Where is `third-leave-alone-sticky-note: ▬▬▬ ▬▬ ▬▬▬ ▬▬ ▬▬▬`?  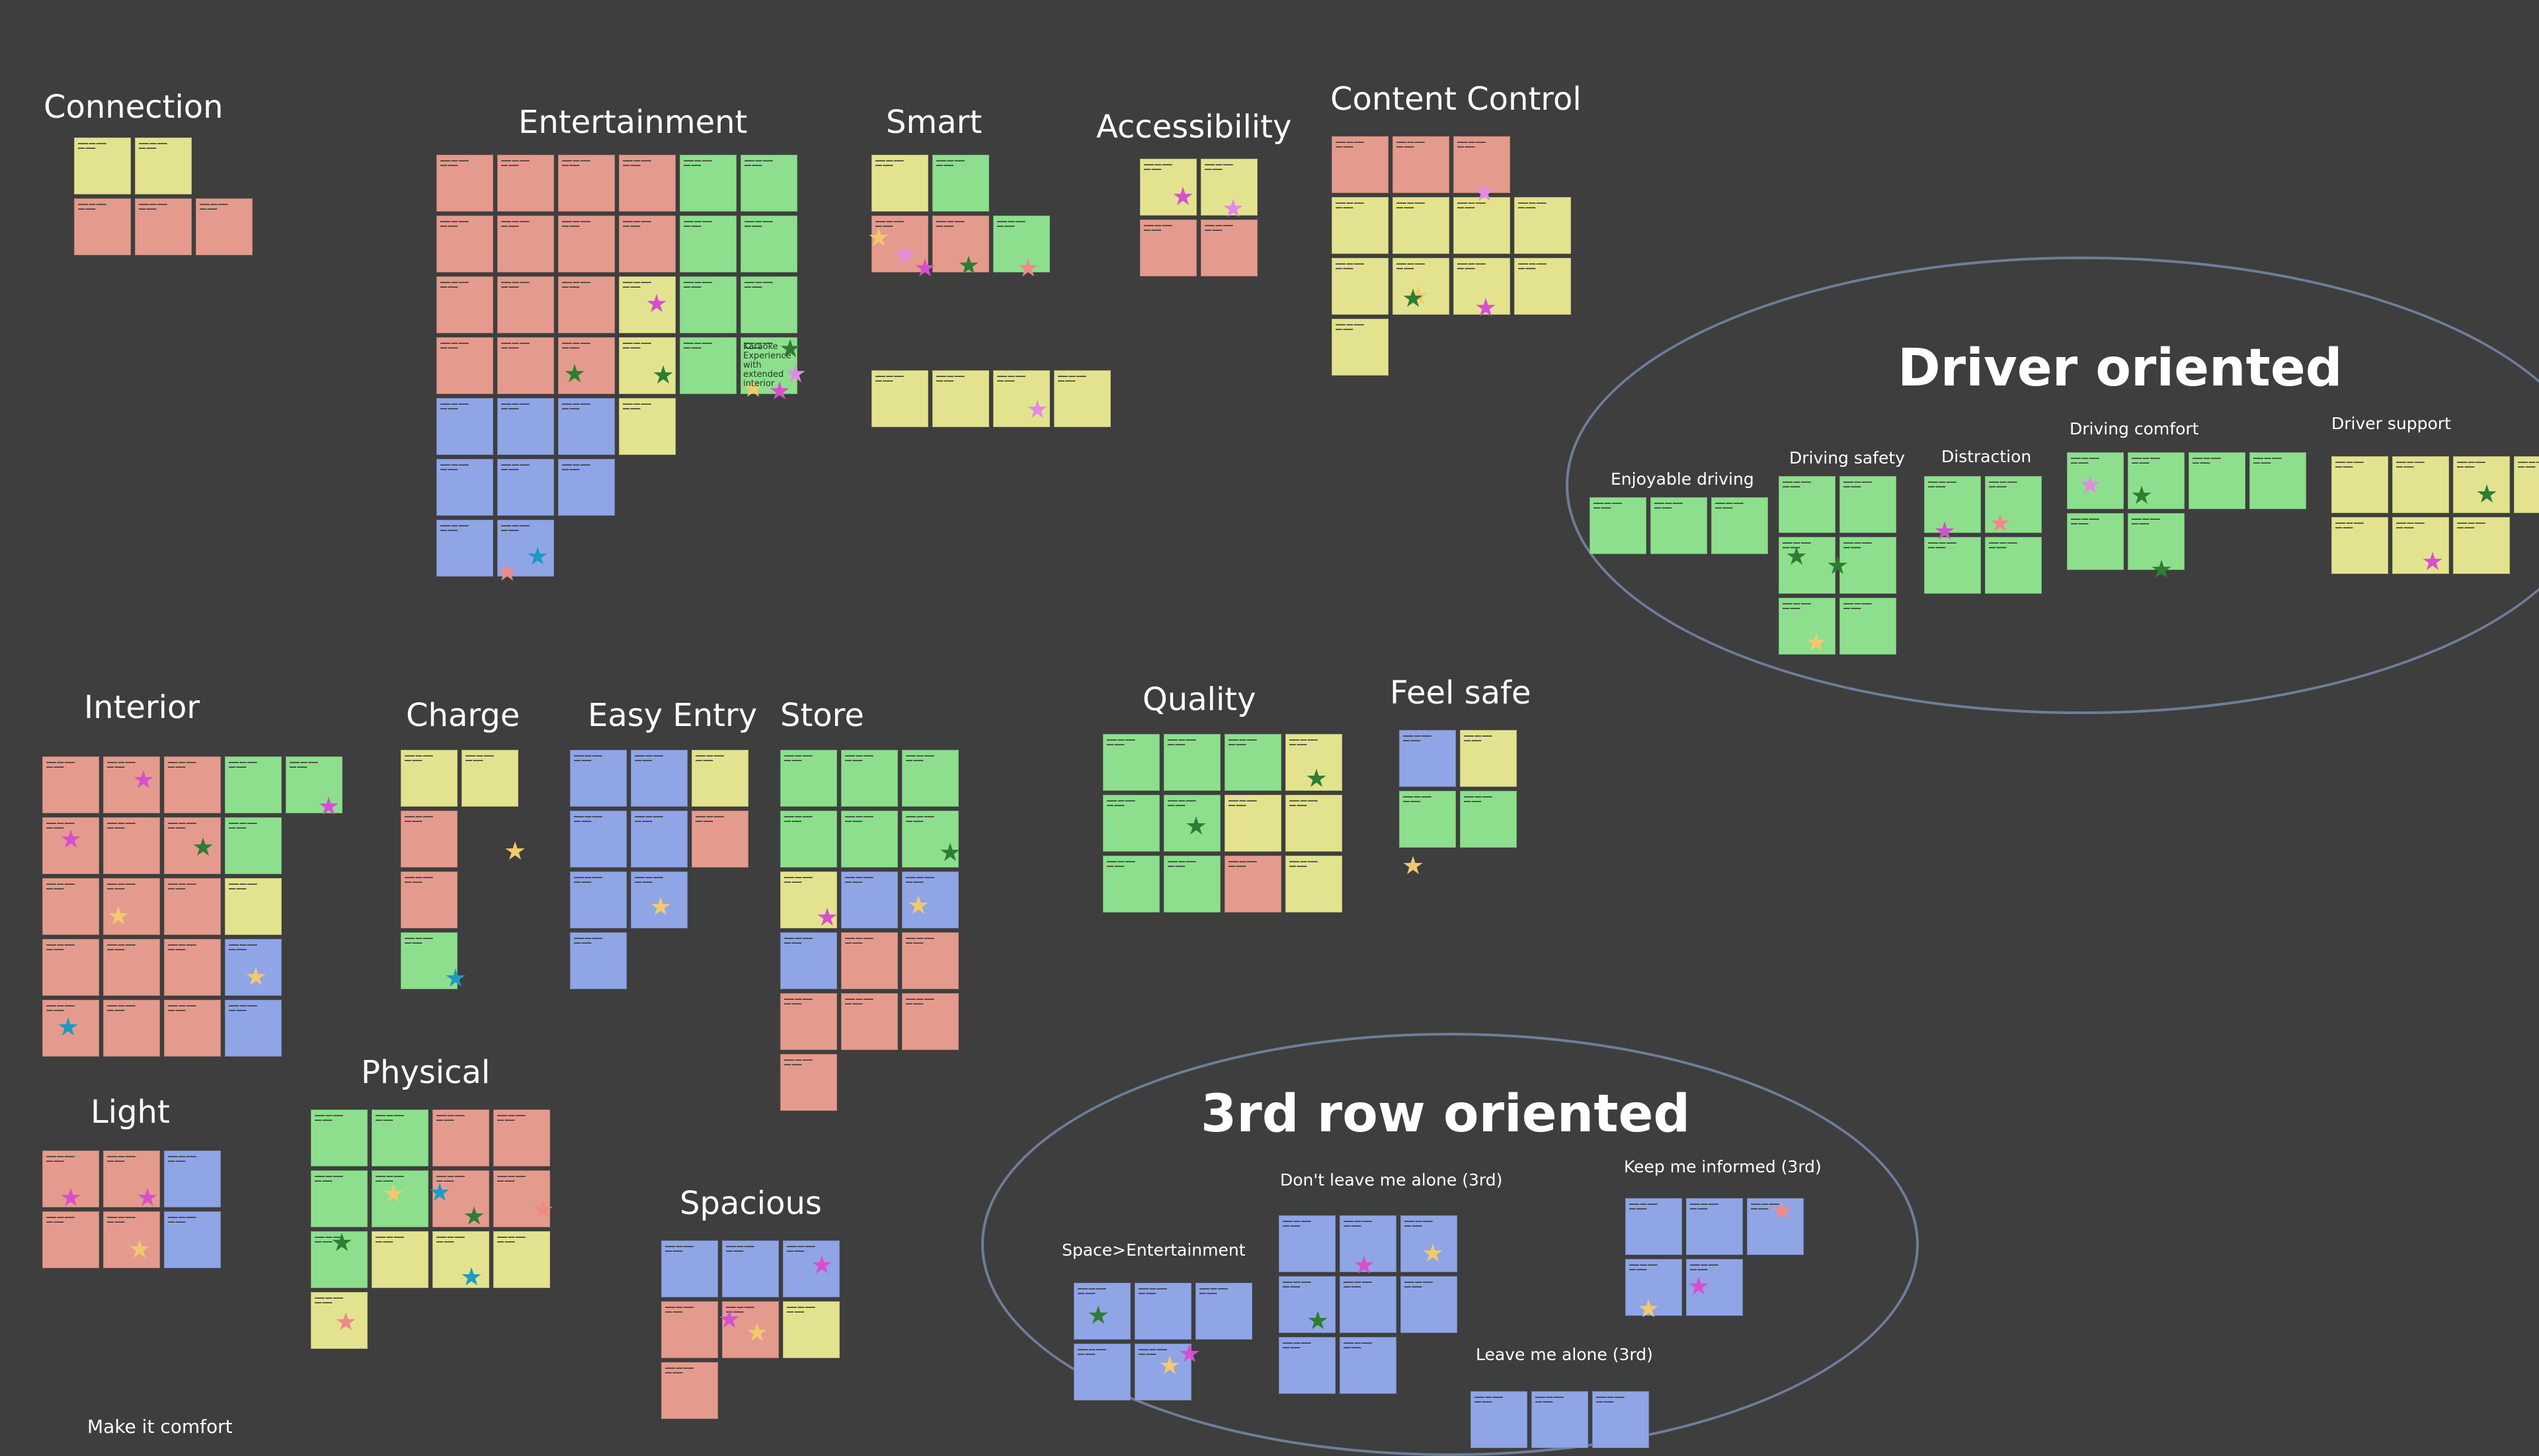 third-leave-alone-sticky-note: ▬▬▬ ▬▬ ▬▬▬ ▬▬ ▬▬▬ is located at coordinates (1499, 1419).